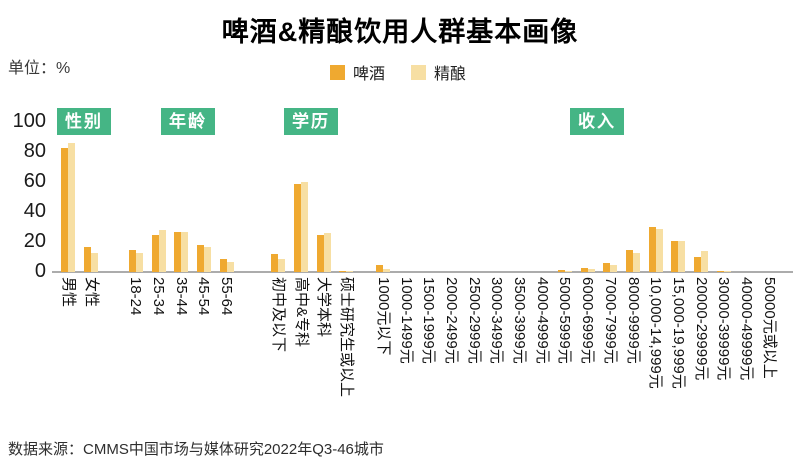 This screenshot has width=800, height=462. I want to click on x-axis-label: 3500-3999元, so click(520, 320).